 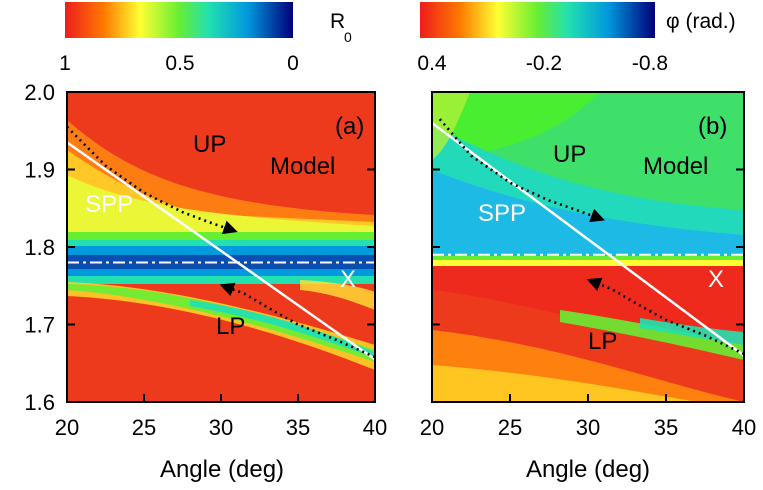 I want to click on panel-a-up-label: UP, so click(x=209, y=144).